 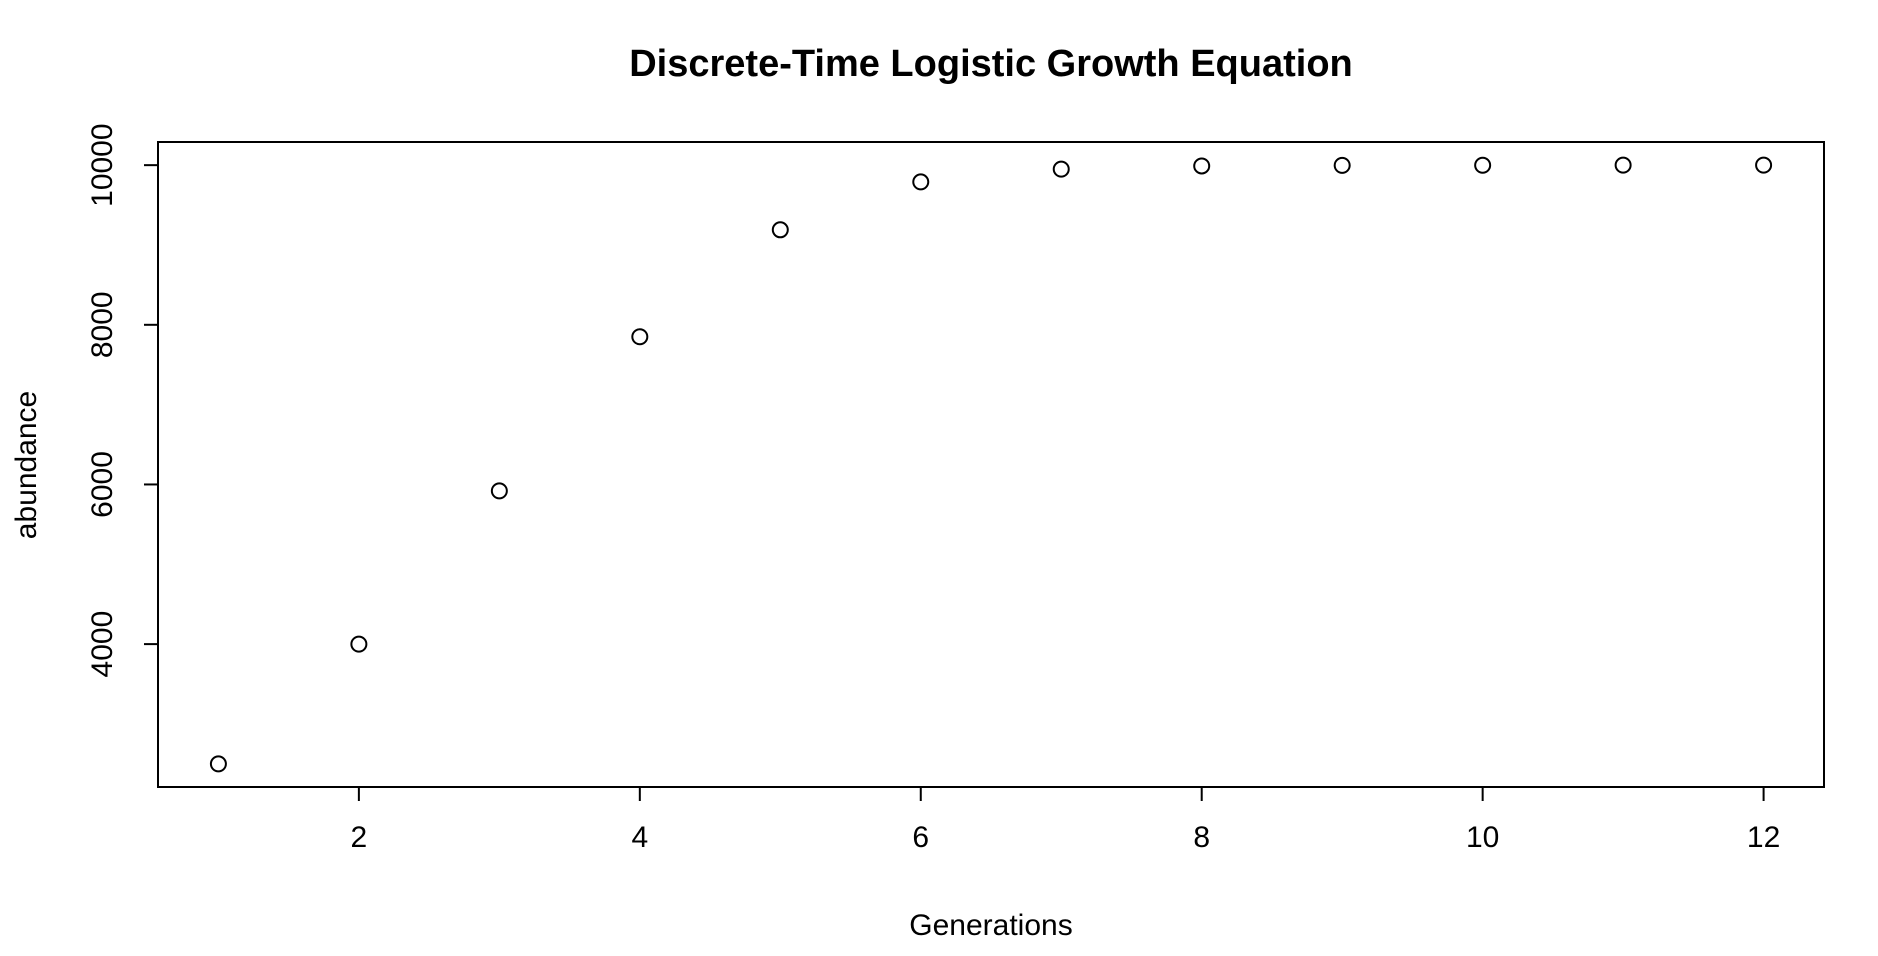 What do you see at coordinates (990, 925) in the screenshot?
I see `x-axis-label: Generations` at bounding box center [990, 925].